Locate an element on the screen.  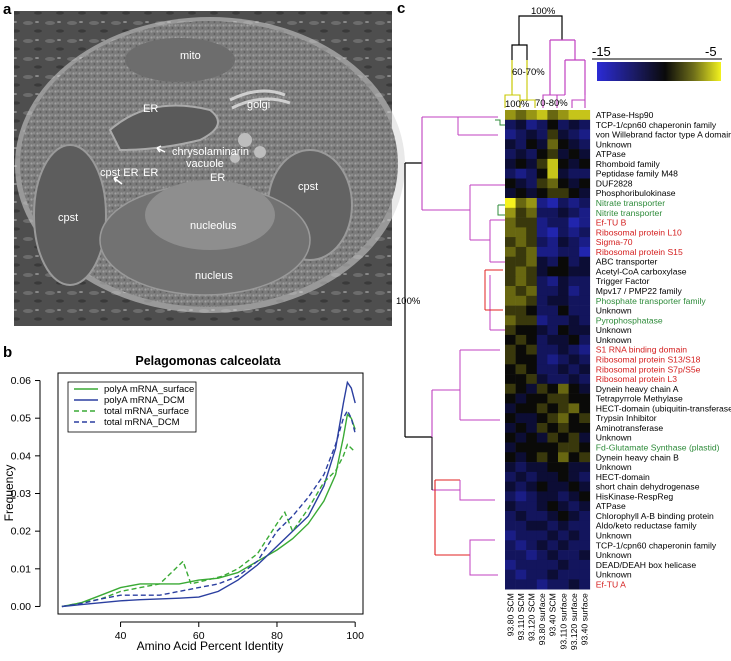
scale-min-label: -15 is located at coordinates (601, 51).